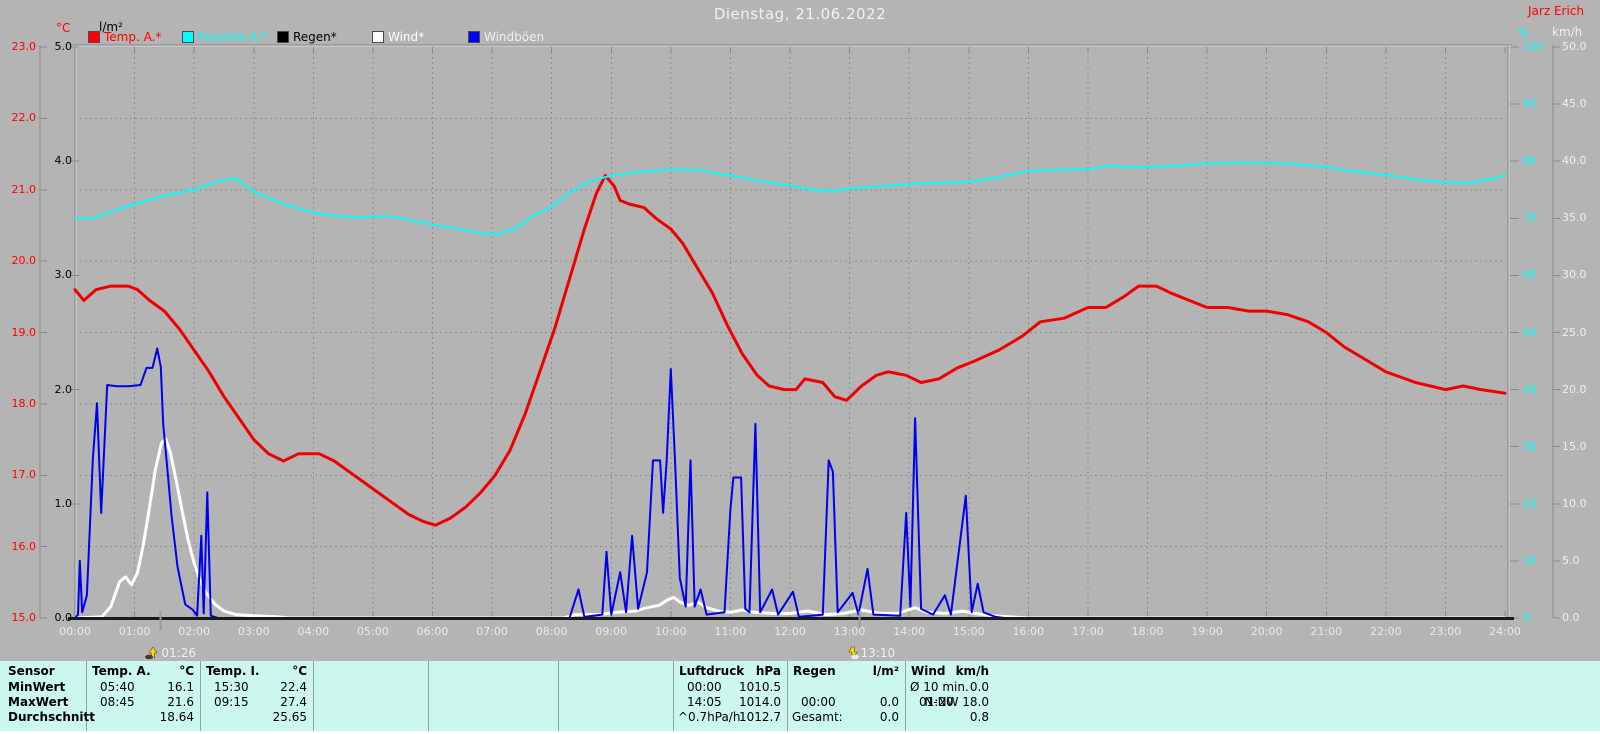 This screenshot has width=1600, height=734. What do you see at coordinates (712, 671) in the screenshot?
I see `luftdruck-header: Luftdruck` at bounding box center [712, 671].